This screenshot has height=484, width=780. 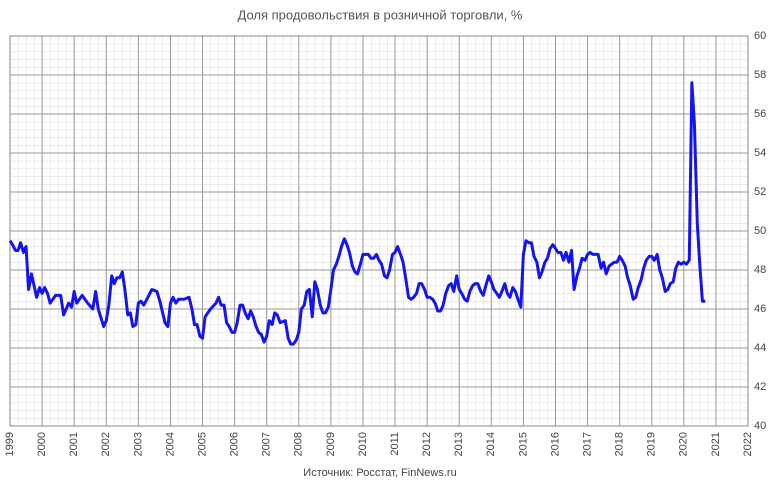 I want to click on x-tick-label: 2016, so click(x=555, y=444).